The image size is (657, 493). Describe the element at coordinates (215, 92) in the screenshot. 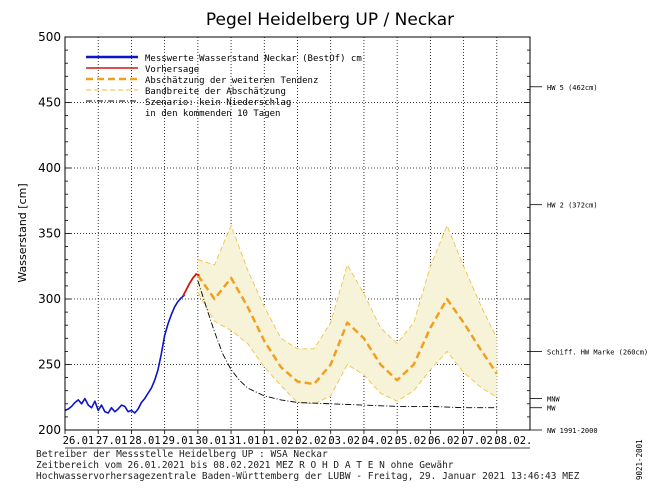

I see `legend-entry: Bandbreite der Abschätzung` at that location.